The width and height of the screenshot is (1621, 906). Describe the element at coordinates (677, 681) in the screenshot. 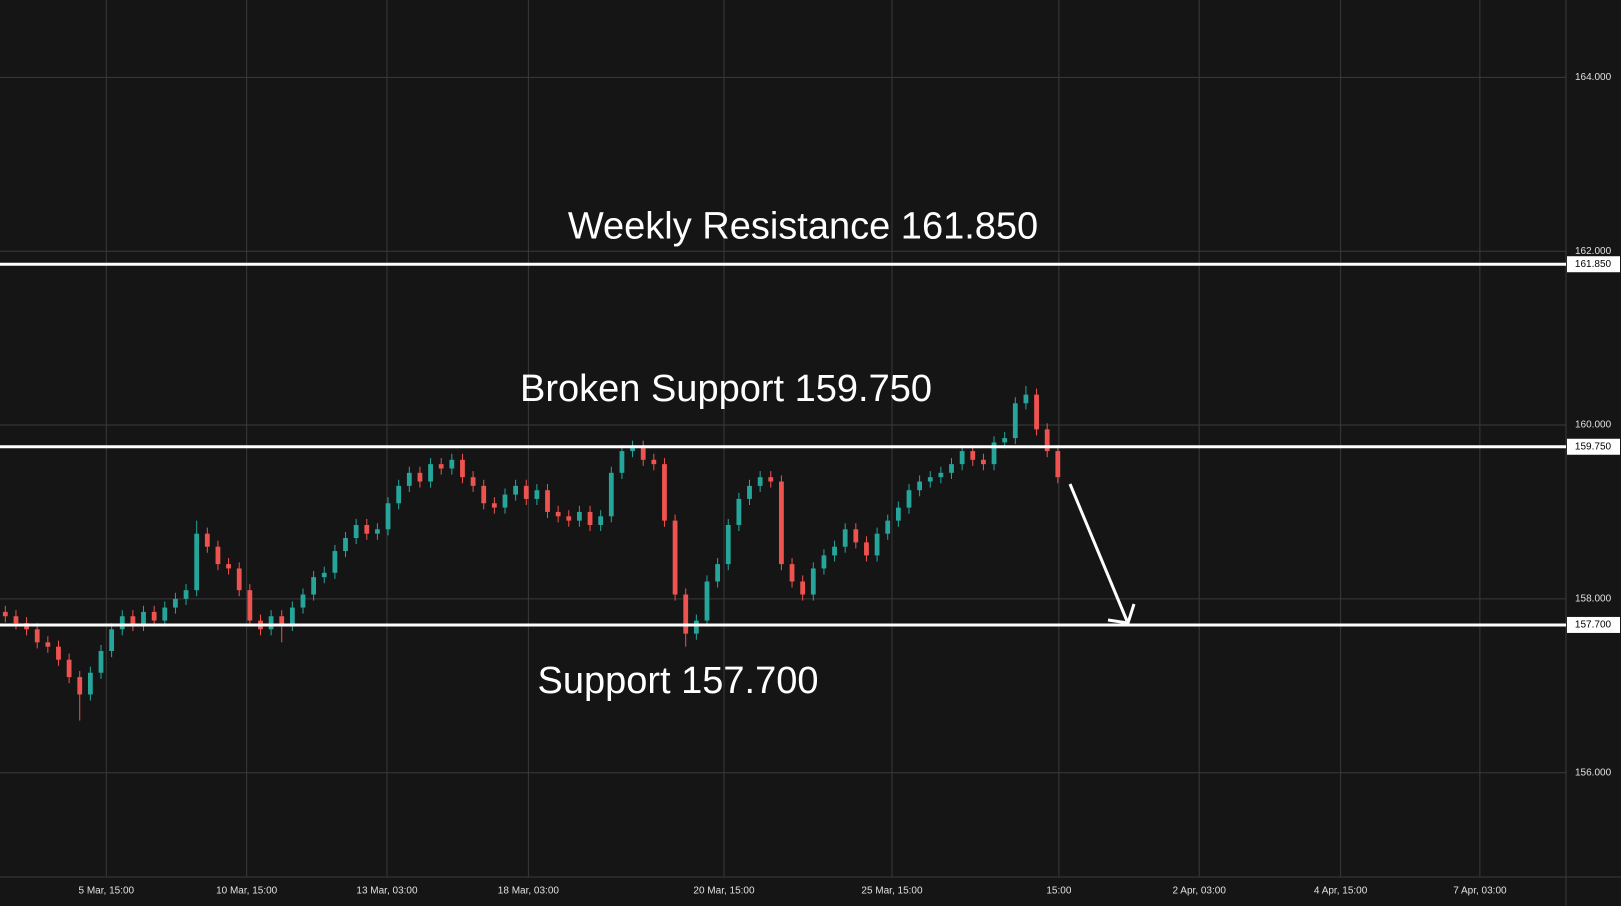

I see `level-annotation: Support 157.700` at that location.